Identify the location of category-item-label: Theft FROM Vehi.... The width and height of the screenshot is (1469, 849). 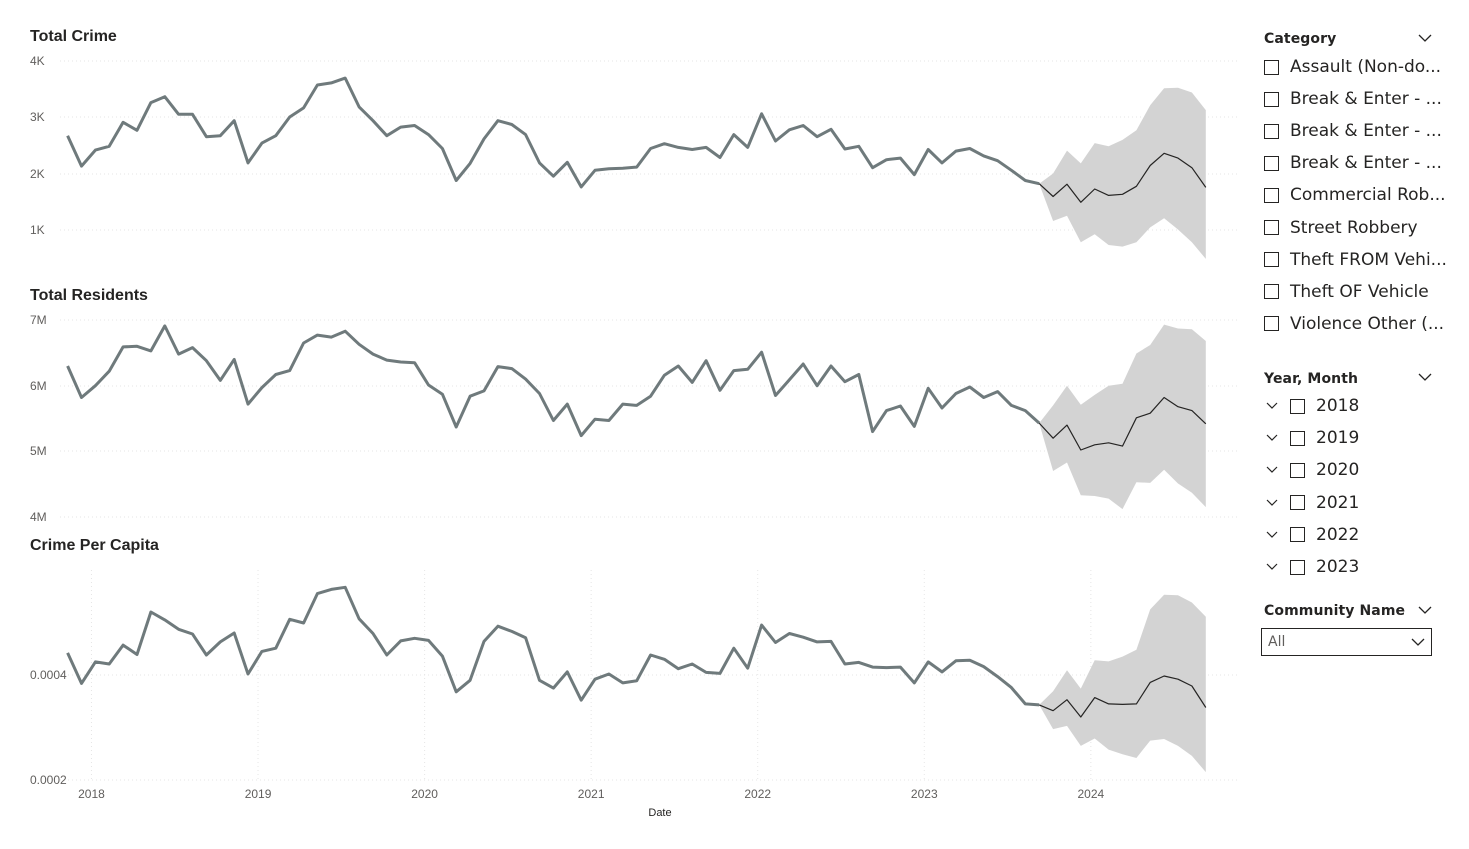
(1368, 259).